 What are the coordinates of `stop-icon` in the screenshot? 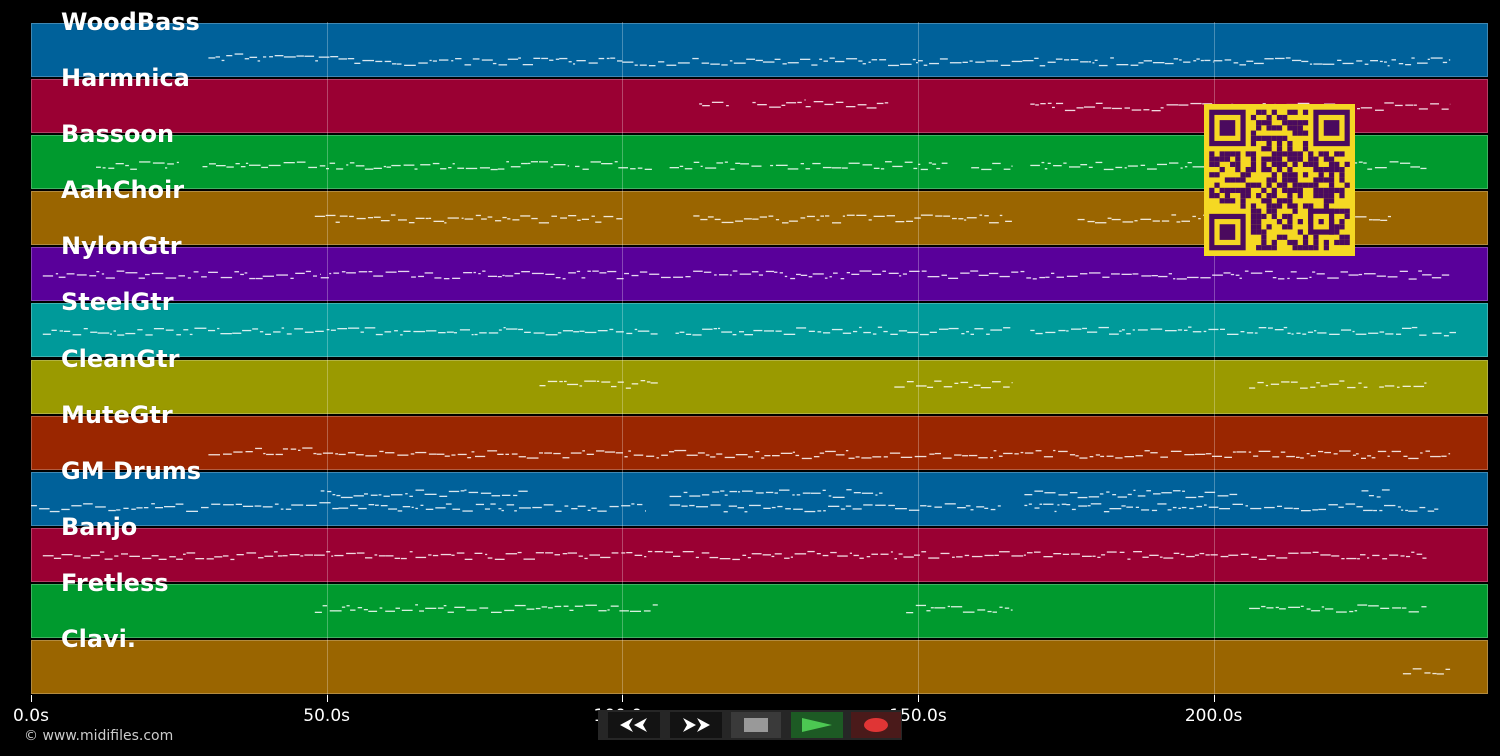 It's located at (756, 725).